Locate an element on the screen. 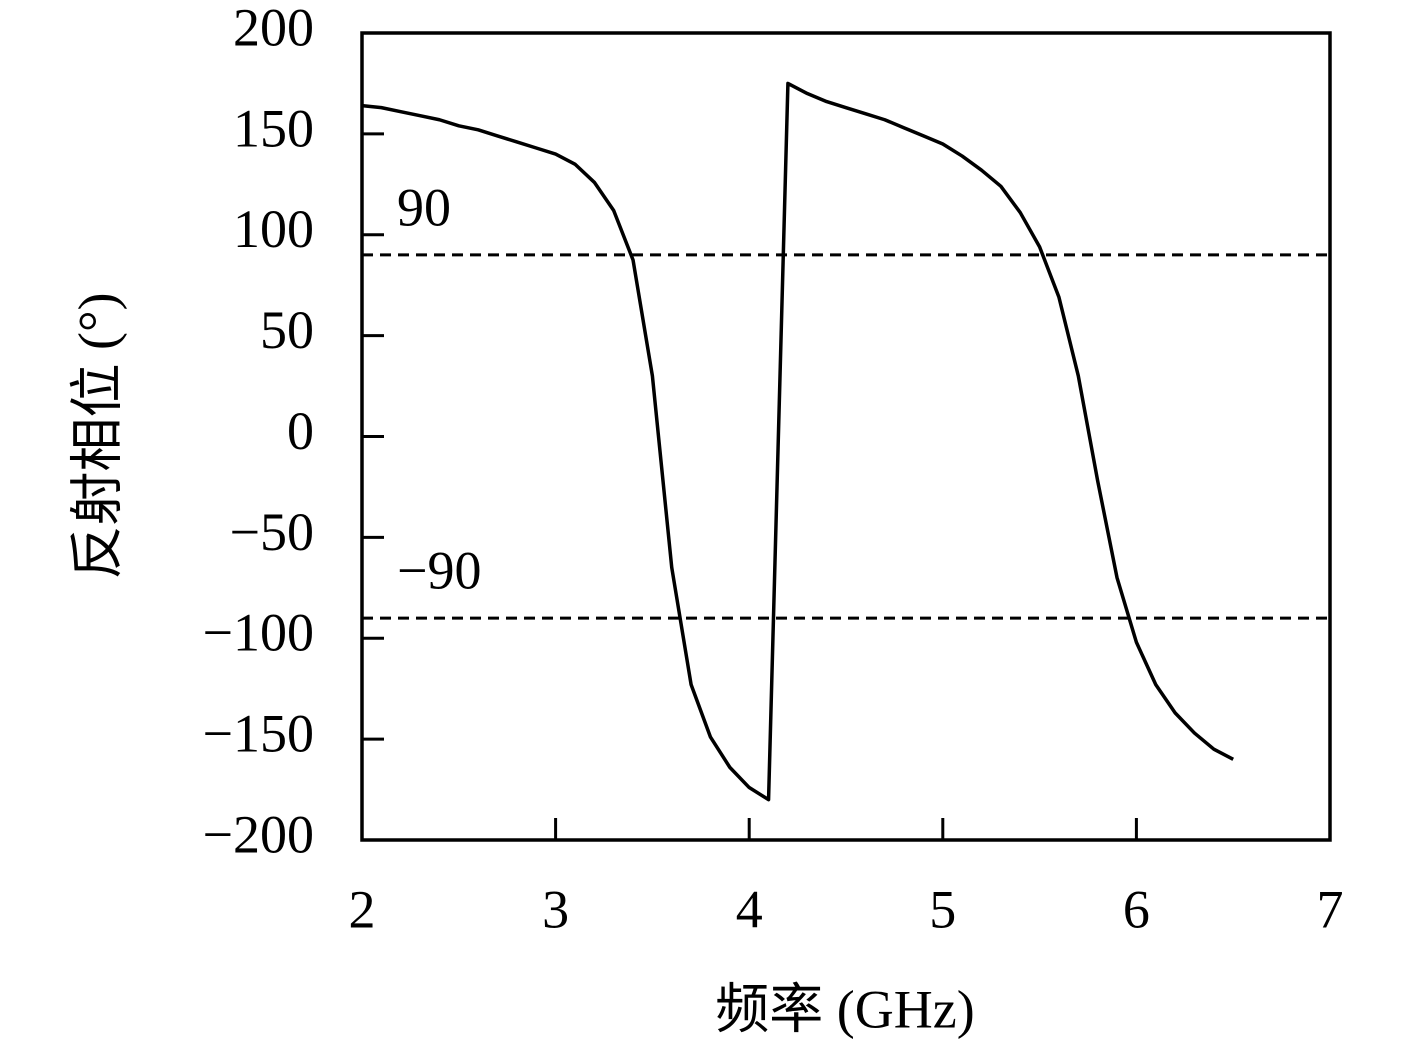  y-tick-label: 150 is located at coordinates (273, 128).